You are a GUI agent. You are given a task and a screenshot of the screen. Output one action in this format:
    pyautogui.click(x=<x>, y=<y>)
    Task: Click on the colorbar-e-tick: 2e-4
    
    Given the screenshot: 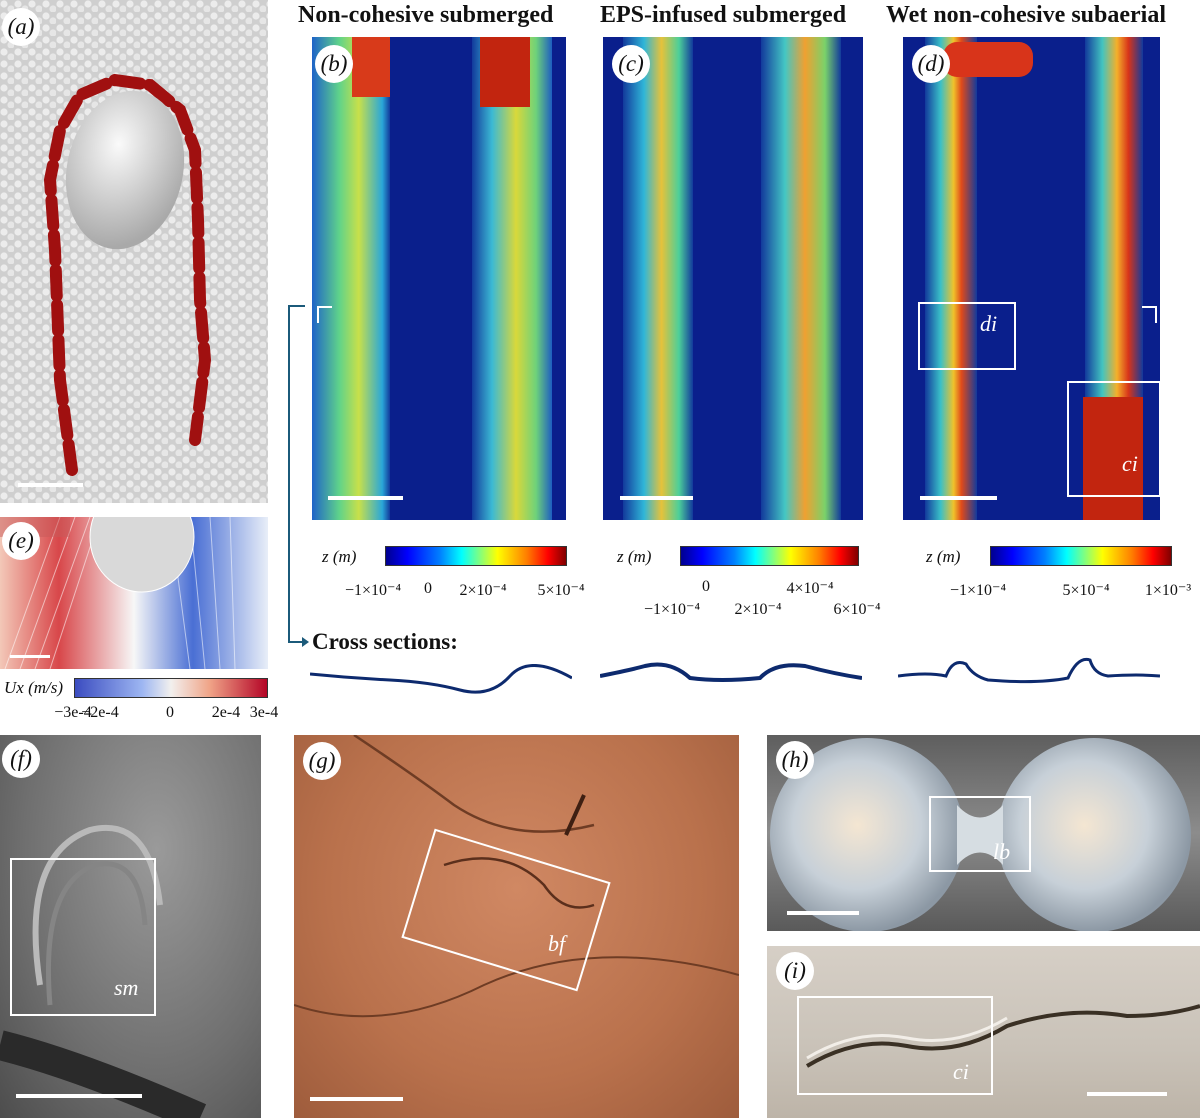 What is the action you would take?
    pyautogui.click(x=226, y=712)
    